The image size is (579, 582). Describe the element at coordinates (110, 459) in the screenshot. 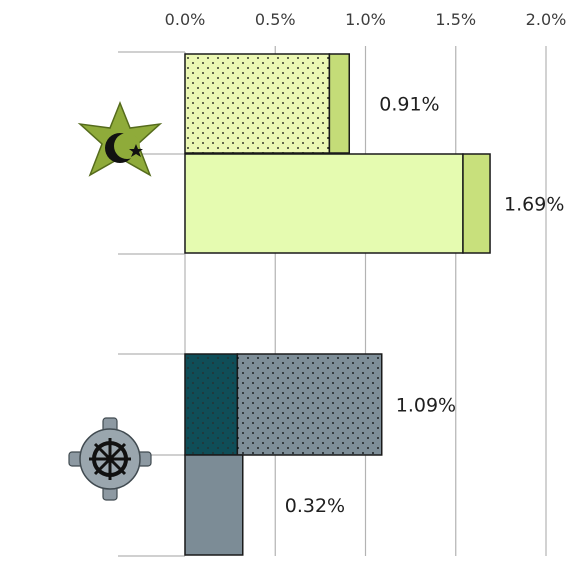

I see `dharma-wheel-icon` at that location.